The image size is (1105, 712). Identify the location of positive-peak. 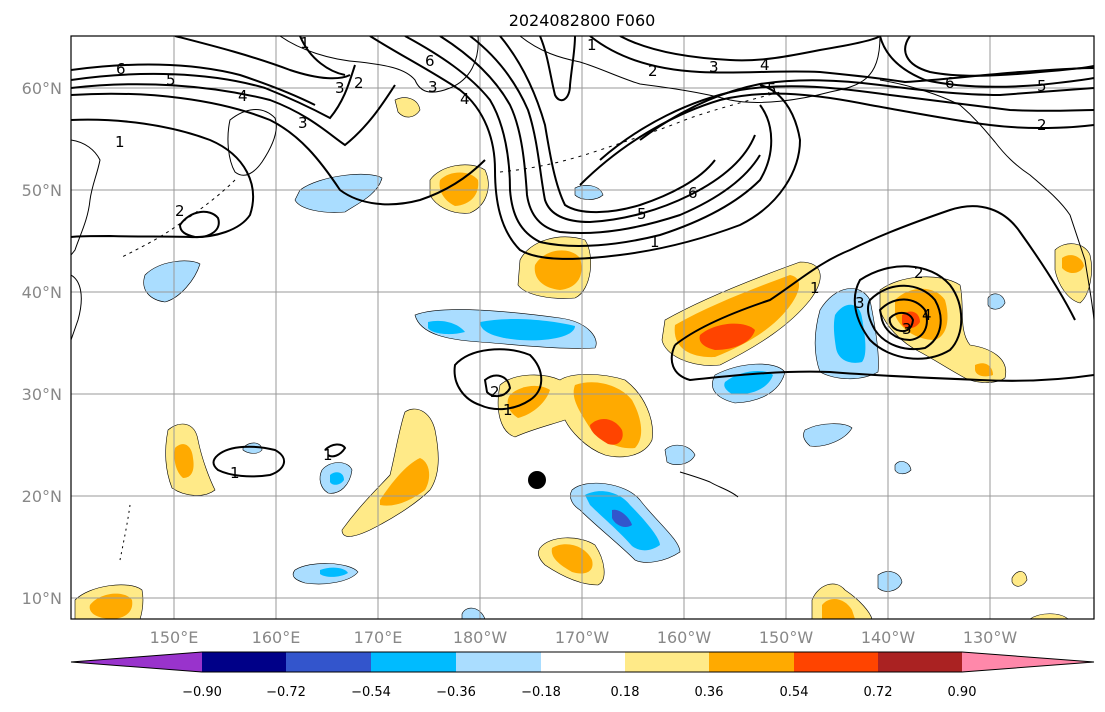
(606, 431).